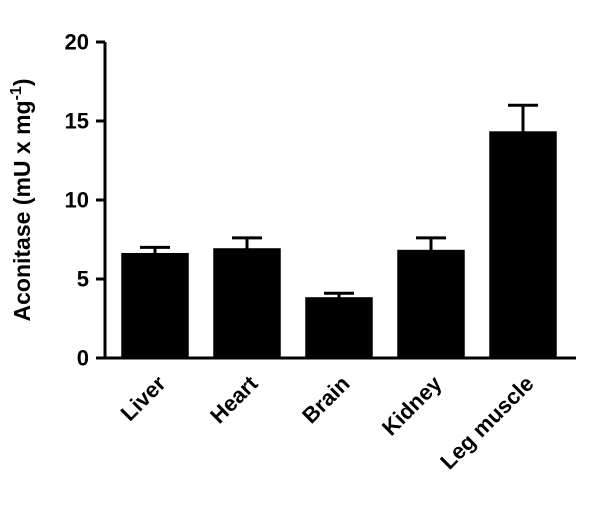  I want to click on y-tick-label: 20, so click(77, 42).